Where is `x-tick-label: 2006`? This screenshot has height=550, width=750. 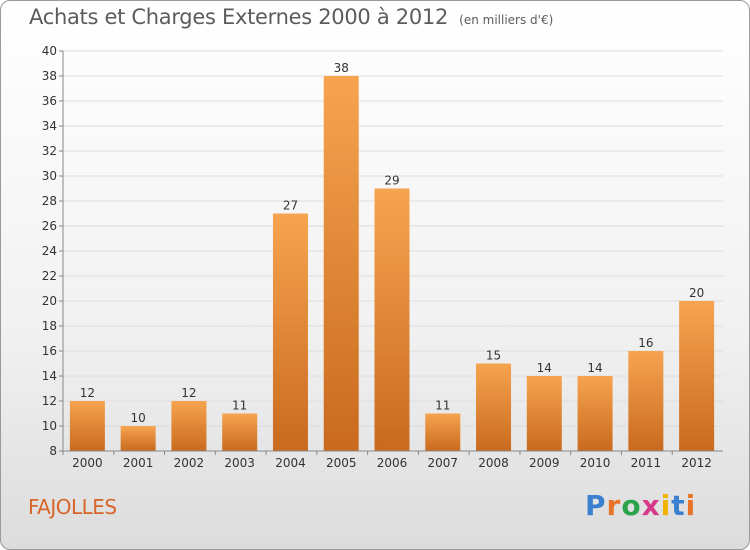 x-tick-label: 2006 is located at coordinates (392, 463).